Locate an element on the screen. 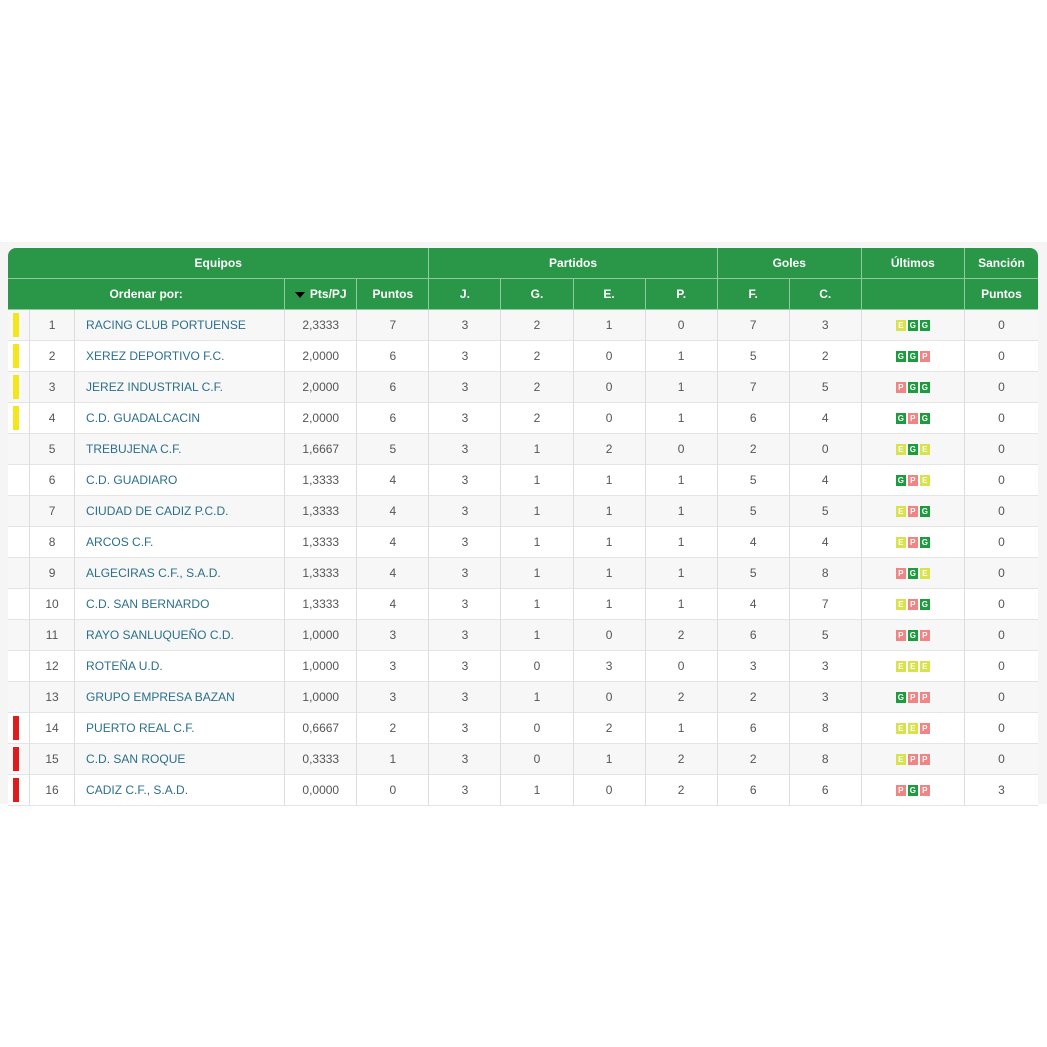 Image resolution: width=1047 pixels, height=1047 pixels. lost-cell: 1 is located at coordinates (681, 480).